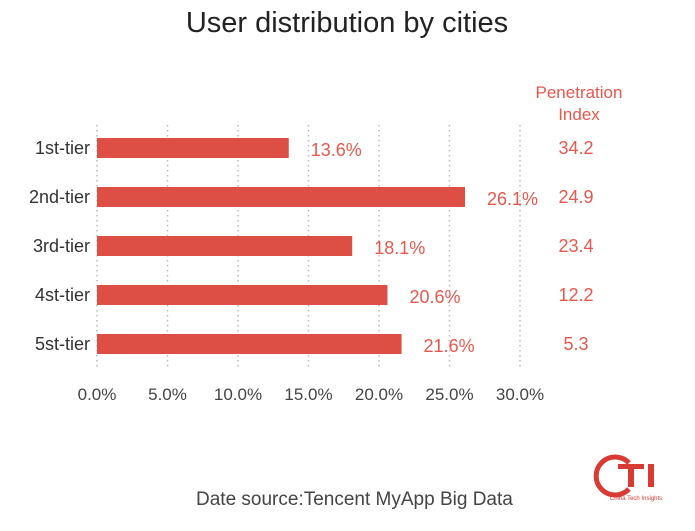 Image resolution: width=695 pixels, height=531 pixels. What do you see at coordinates (238, 394) in the screenshot?
I see `x-tick-label: 10.0%` at bounding box center [238, 394].